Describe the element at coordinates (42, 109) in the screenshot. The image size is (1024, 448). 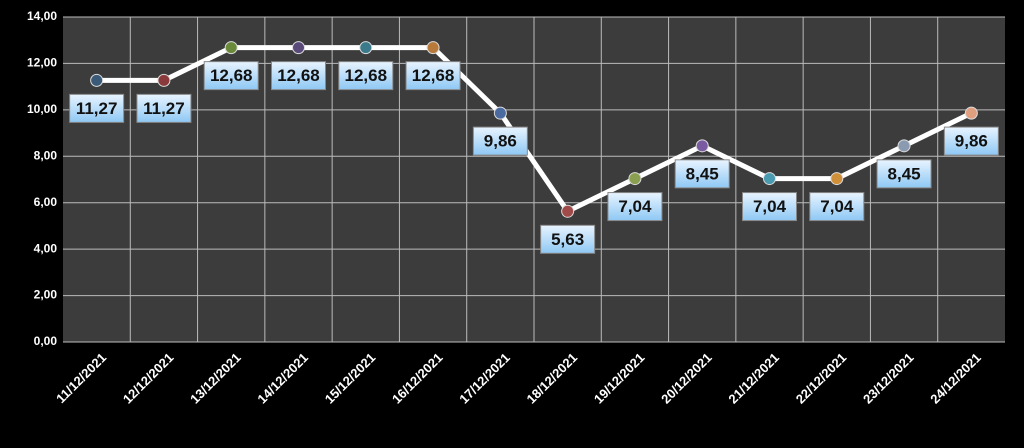
I see `y-tick-label: 10,00` at that location.